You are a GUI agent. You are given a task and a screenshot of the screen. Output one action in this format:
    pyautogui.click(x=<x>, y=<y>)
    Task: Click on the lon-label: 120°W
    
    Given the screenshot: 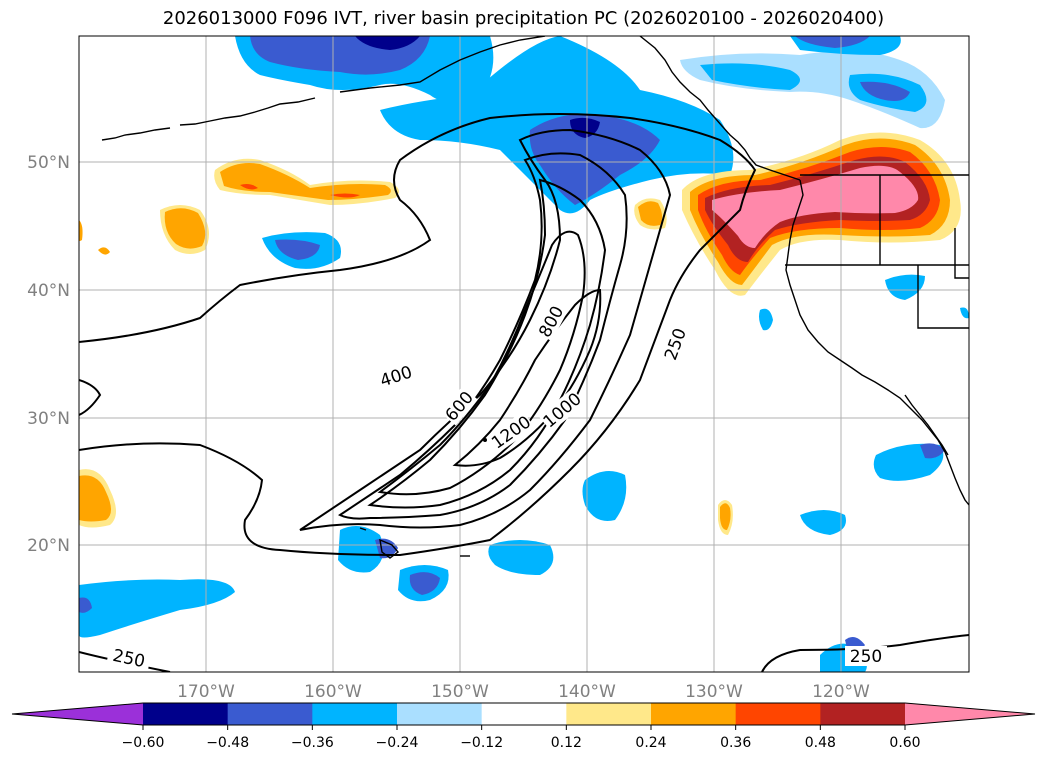 What is the action you would take?
    pyautogui.click(x=841, y=692)
    